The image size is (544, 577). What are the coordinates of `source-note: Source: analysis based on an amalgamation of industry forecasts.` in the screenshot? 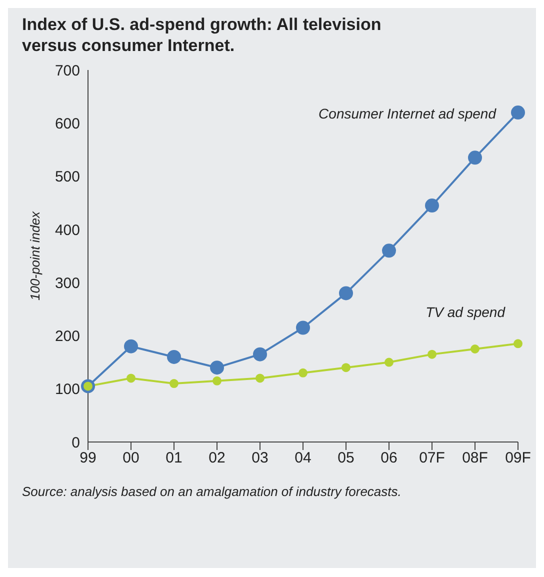 It's located at (211, 491).